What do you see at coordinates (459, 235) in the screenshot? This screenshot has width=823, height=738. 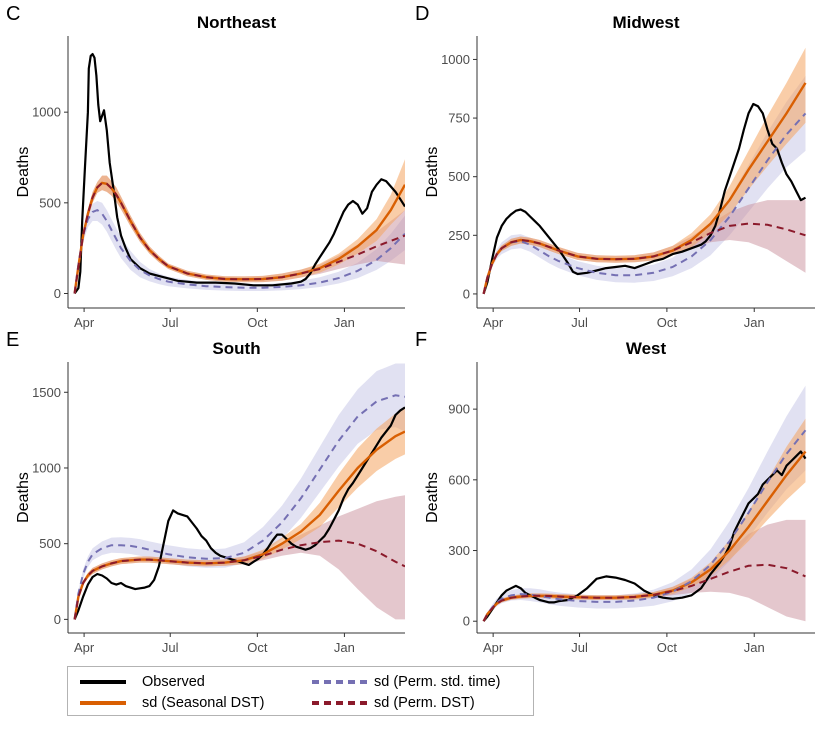 I see `y-tick-label: 250` at bounding box center [459, 235].